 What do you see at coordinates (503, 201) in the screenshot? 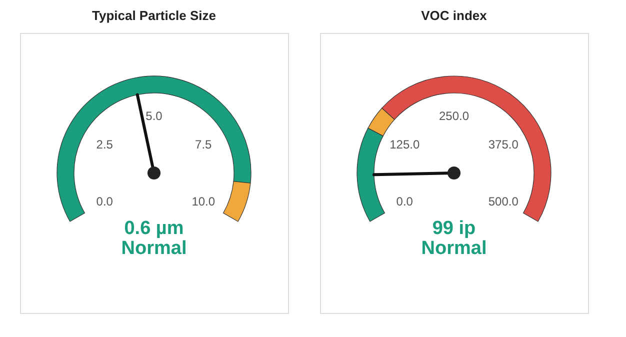
I see `text: 500.0` at bounding box center [503, 201].